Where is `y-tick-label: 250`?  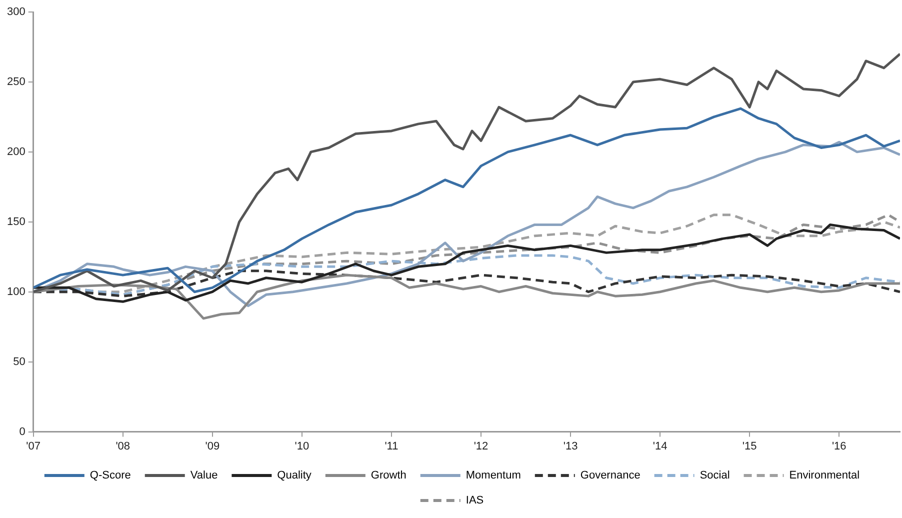 y-tick-label: 250 is located at coordinates (16, 82).